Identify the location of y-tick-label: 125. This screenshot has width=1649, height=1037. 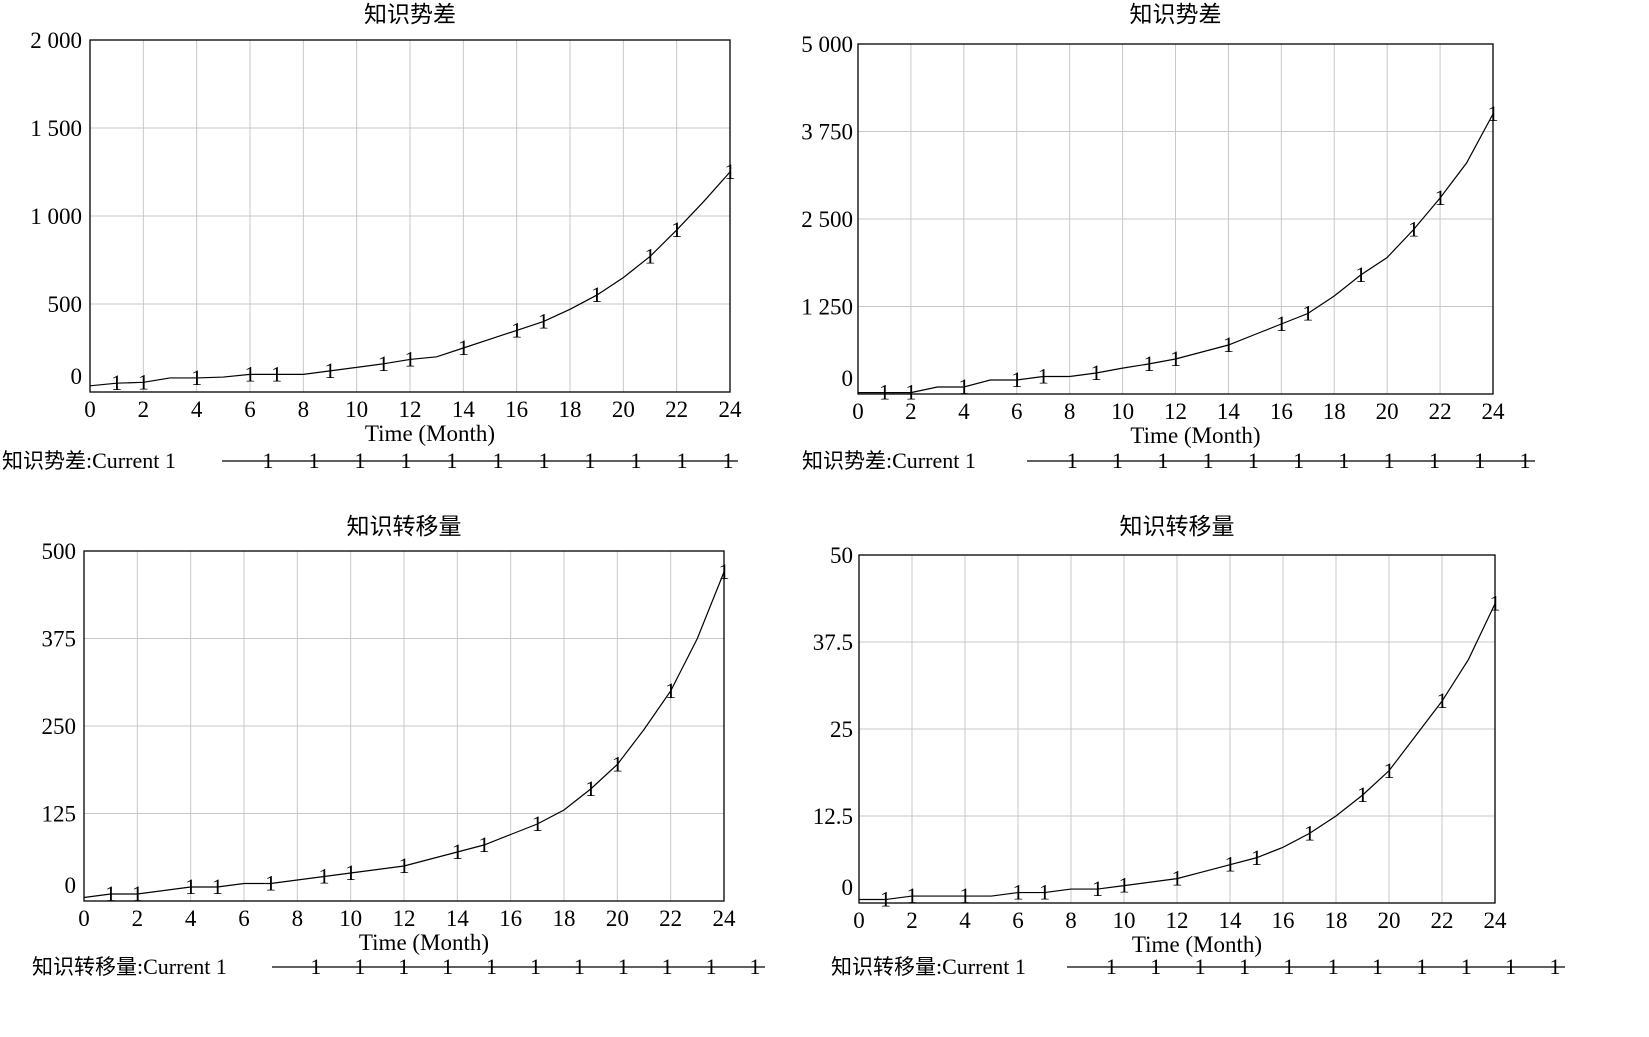
(59, 814).